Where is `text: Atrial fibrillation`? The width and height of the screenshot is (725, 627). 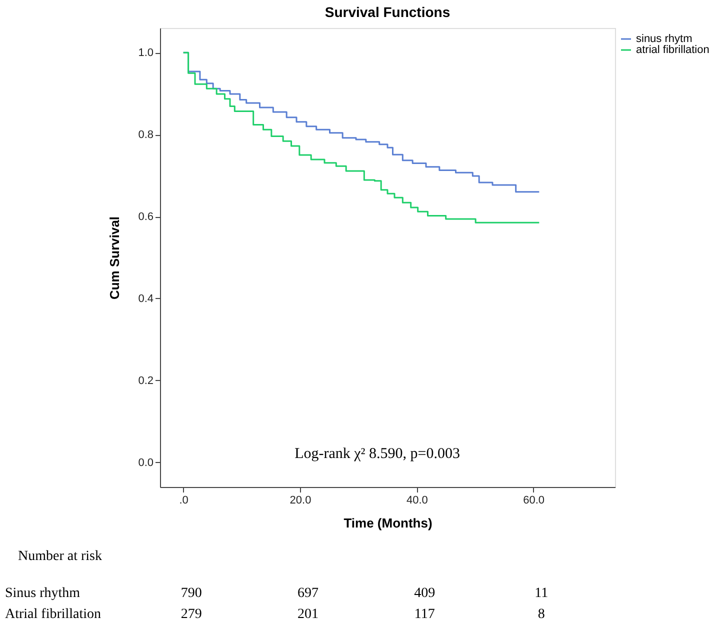 text: Atrial fibrillation is located at coordinates (53, 614).